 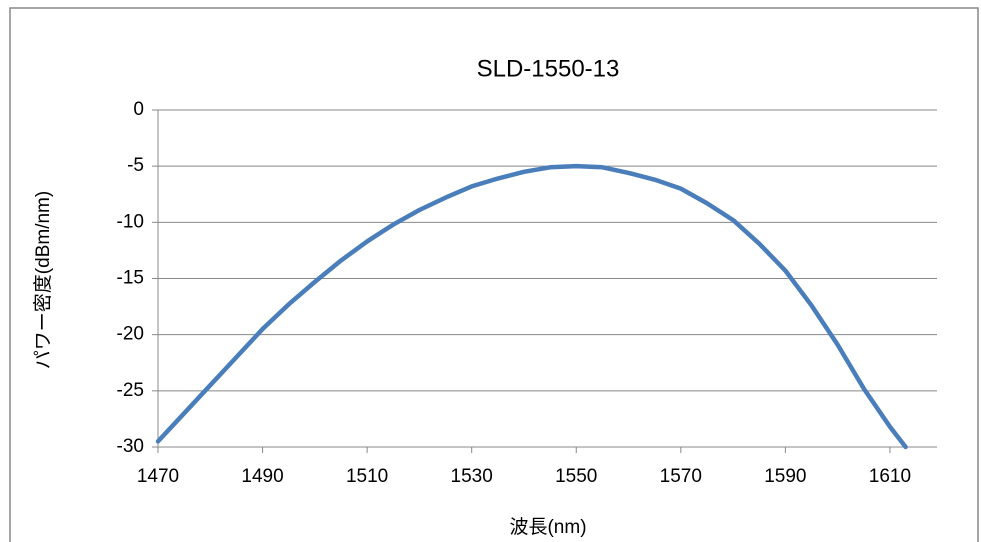 What do you see at coordinates (130, 446) in the screenshot?
I see `y-tick-label: -30` at bounding box center [130, 446].